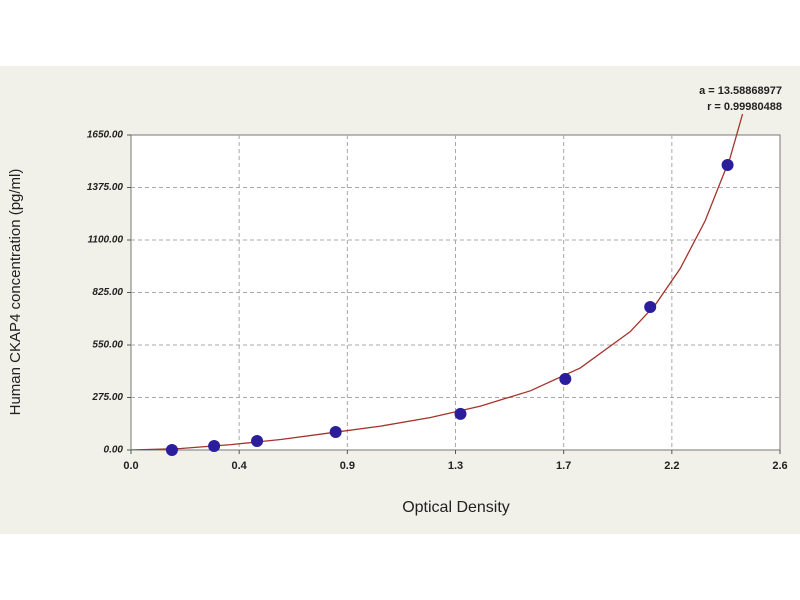  I want to click on x-tick-label: 0.9, so click(347, 466).